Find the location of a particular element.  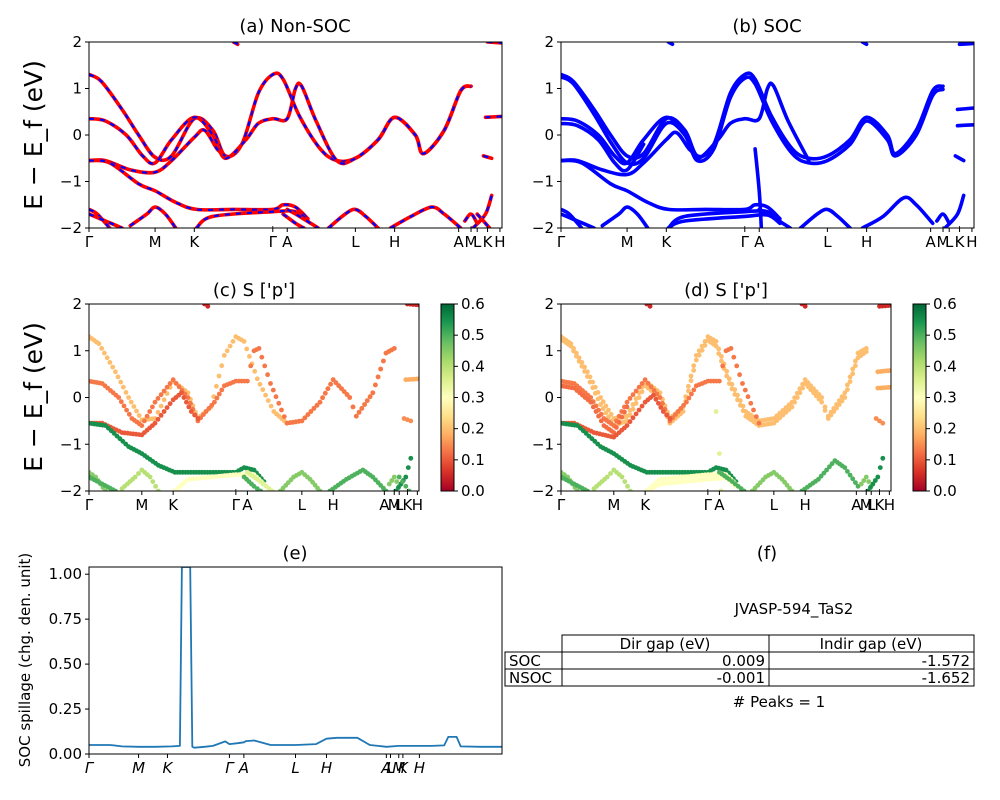

panel-a-bands is located at coordinates (295, 135).